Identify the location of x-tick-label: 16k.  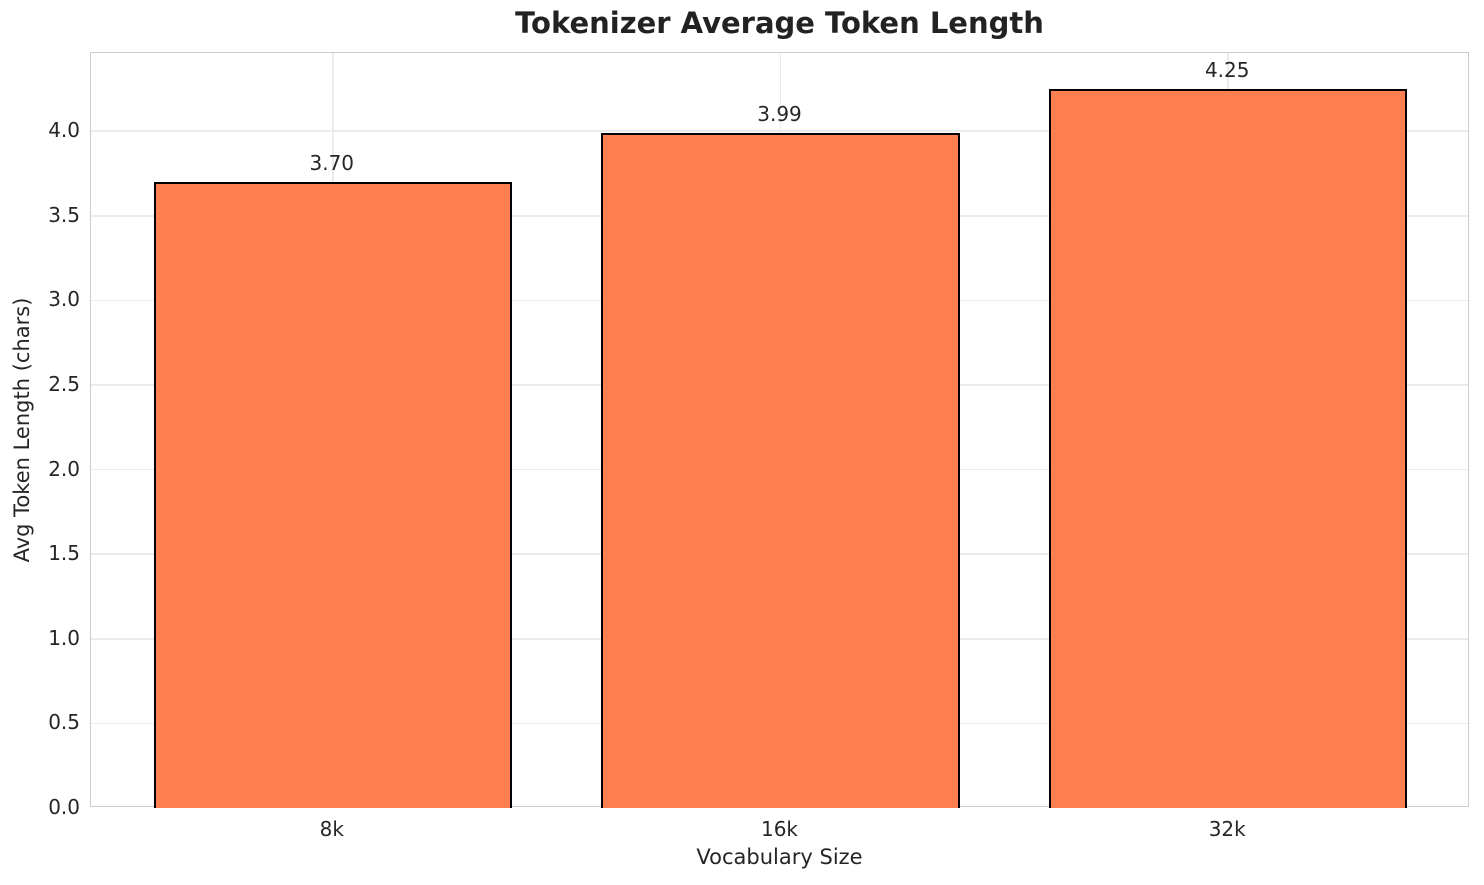
(779, 829).